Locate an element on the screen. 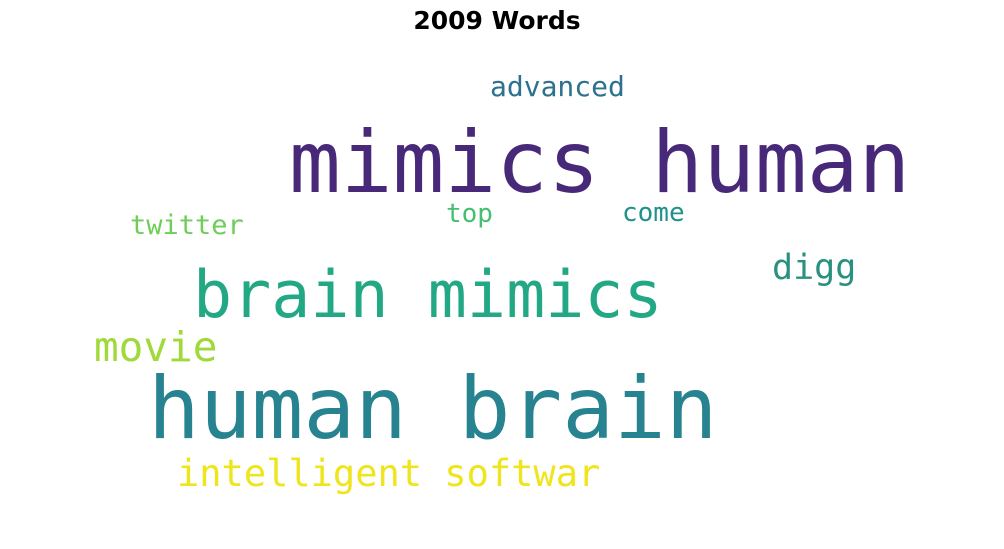 This screenshot has width=1004, height=549. word-movie: movie is located at coordinates (156, 347).